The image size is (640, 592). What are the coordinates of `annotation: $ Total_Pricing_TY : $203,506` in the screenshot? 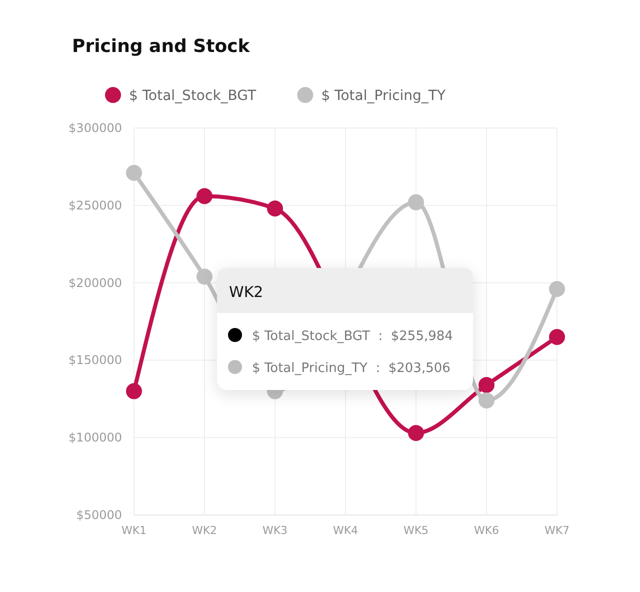 It's located at (351, 368).